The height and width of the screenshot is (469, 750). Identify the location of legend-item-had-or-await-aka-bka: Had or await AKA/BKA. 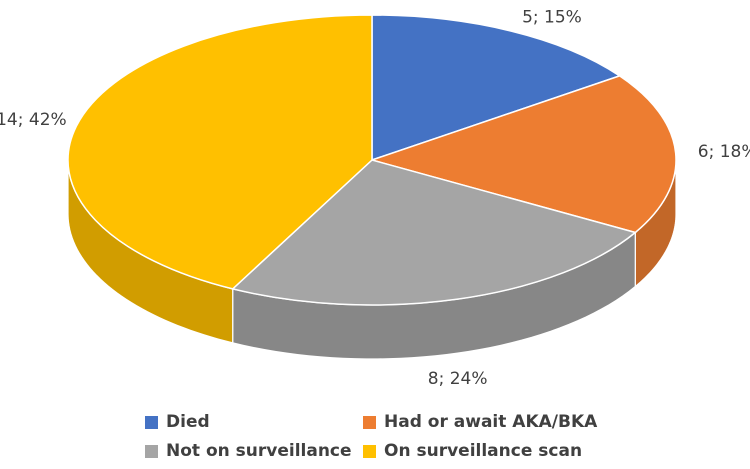
(513, 422).